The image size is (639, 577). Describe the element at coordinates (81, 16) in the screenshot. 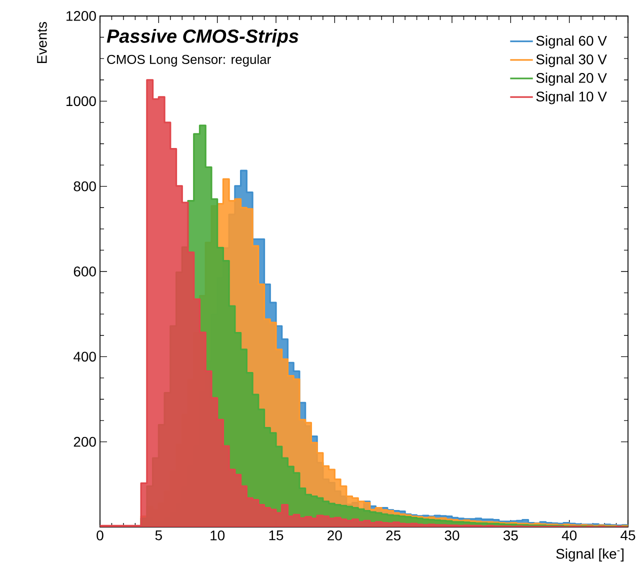

I see `y-tick-label: 1200` at that location.